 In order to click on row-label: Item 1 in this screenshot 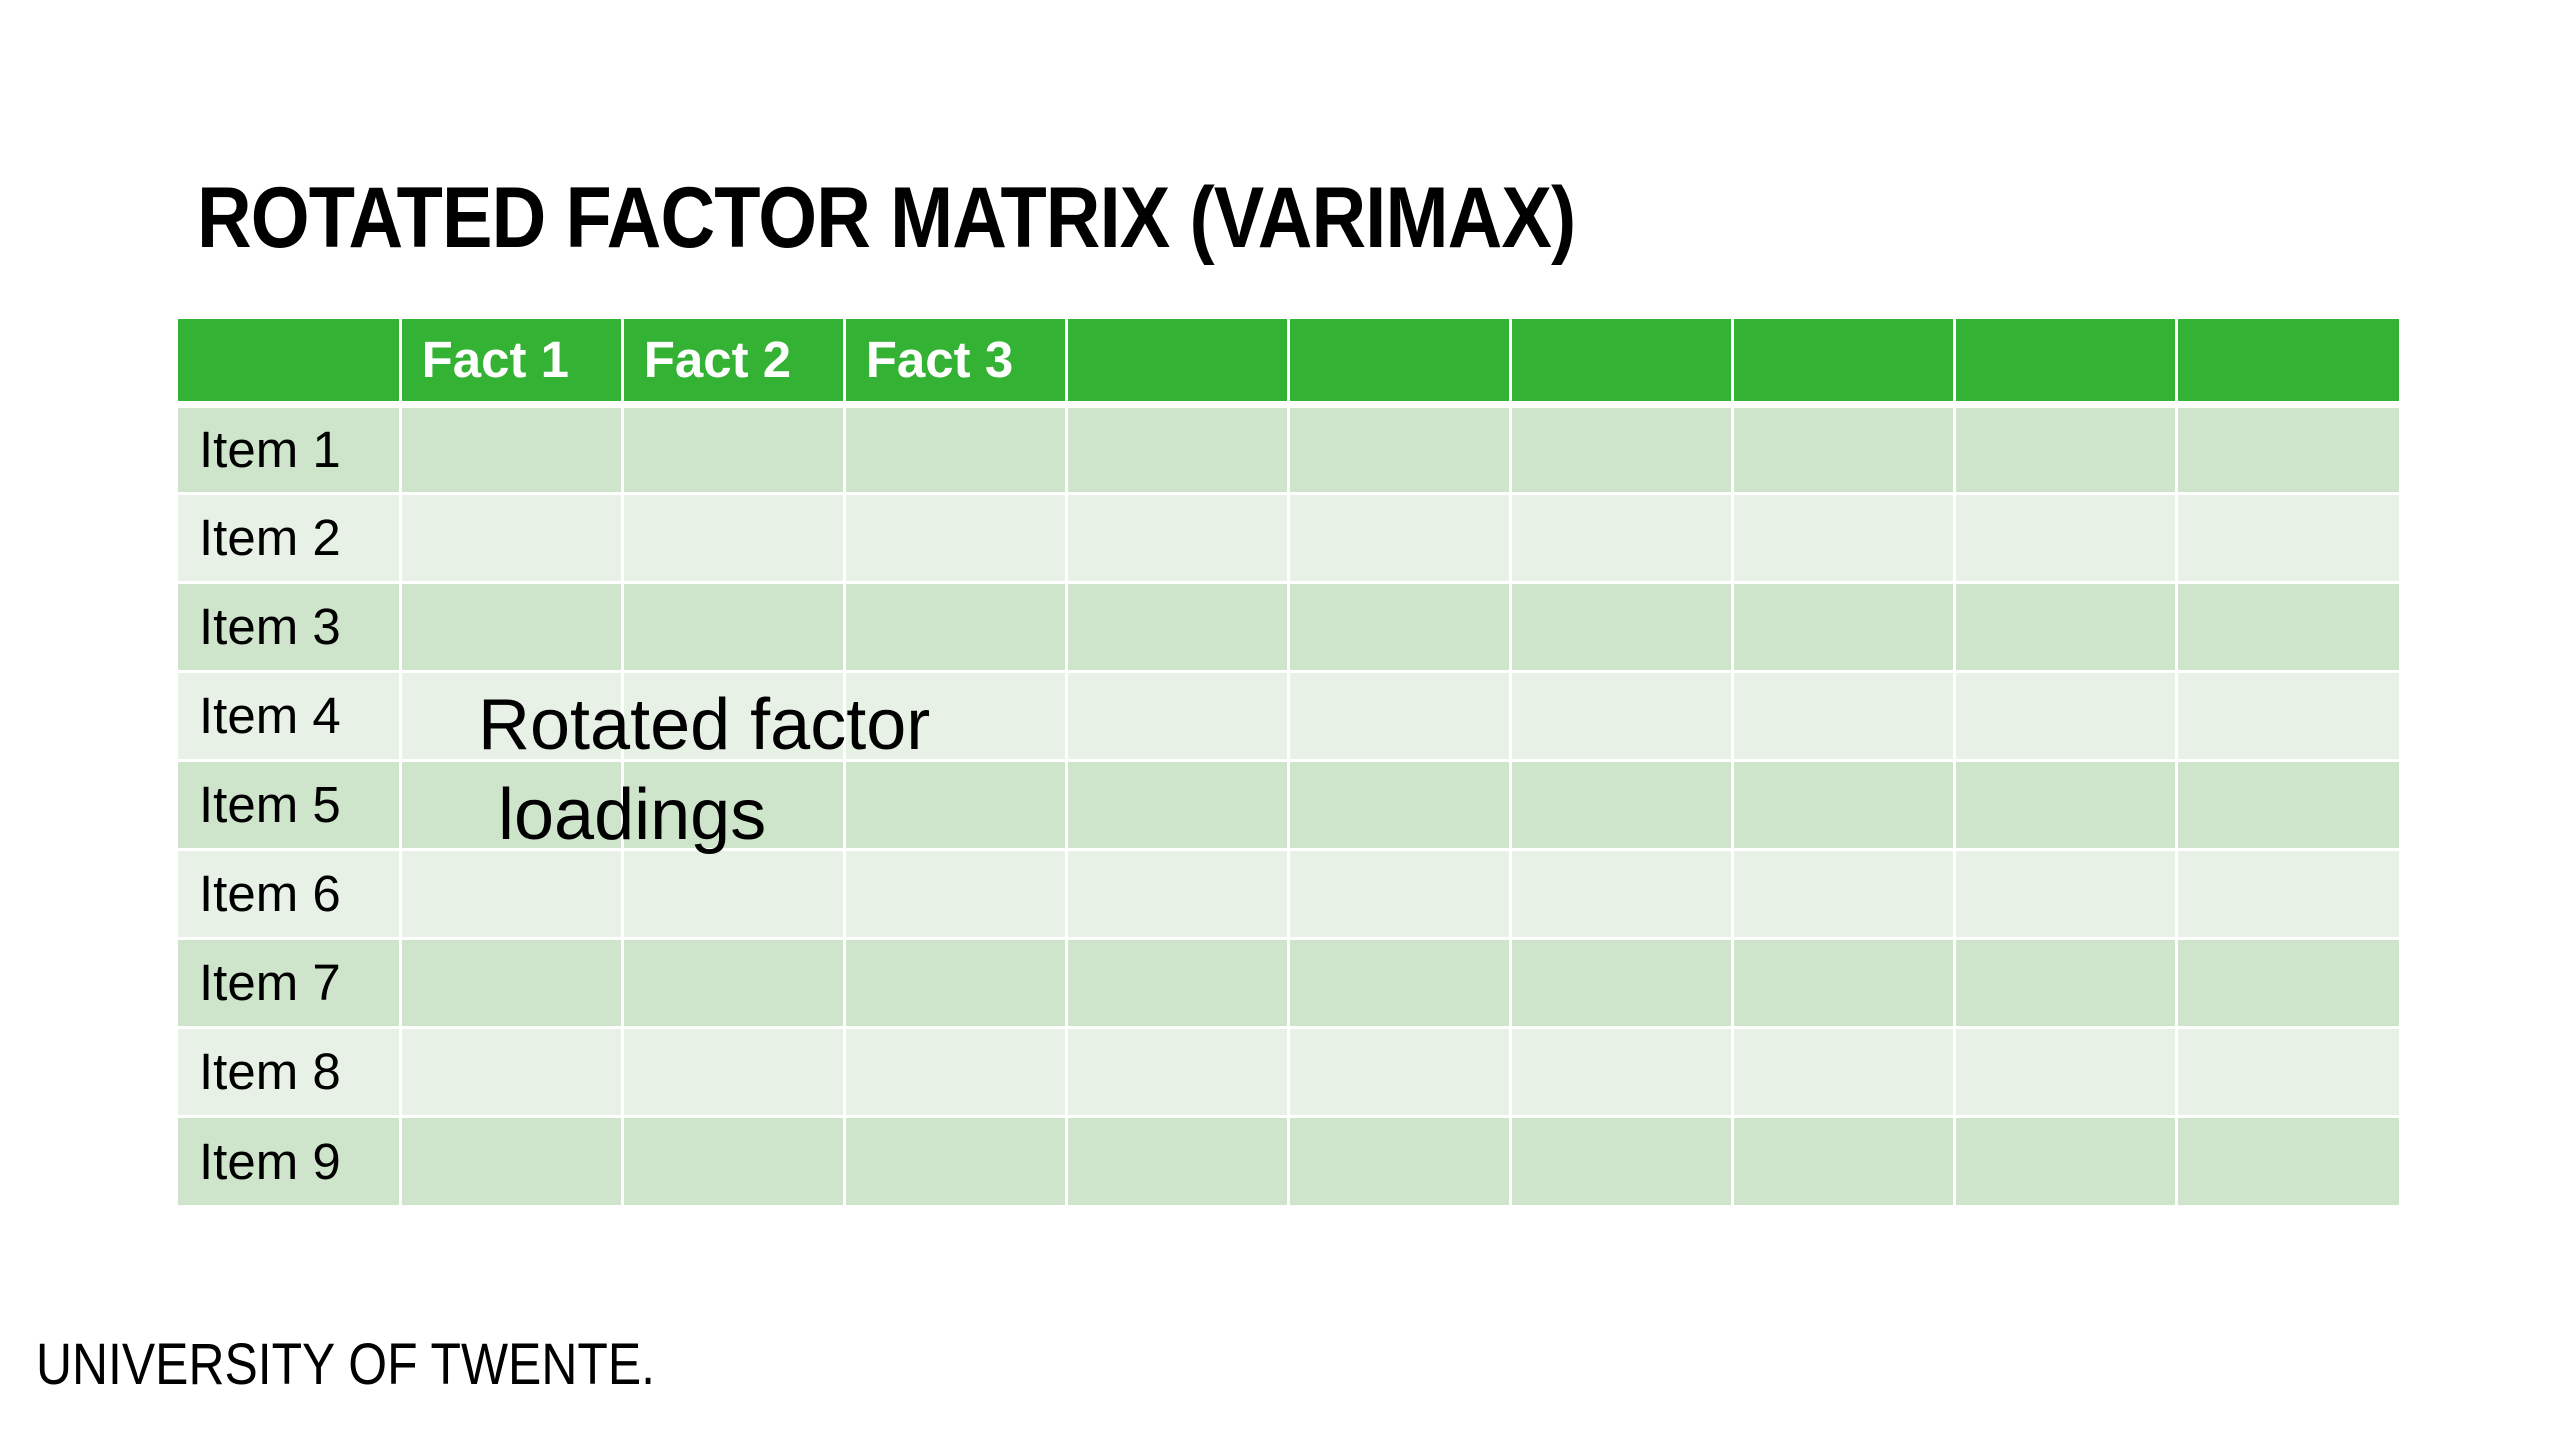, I will do `click(290, 449)`.